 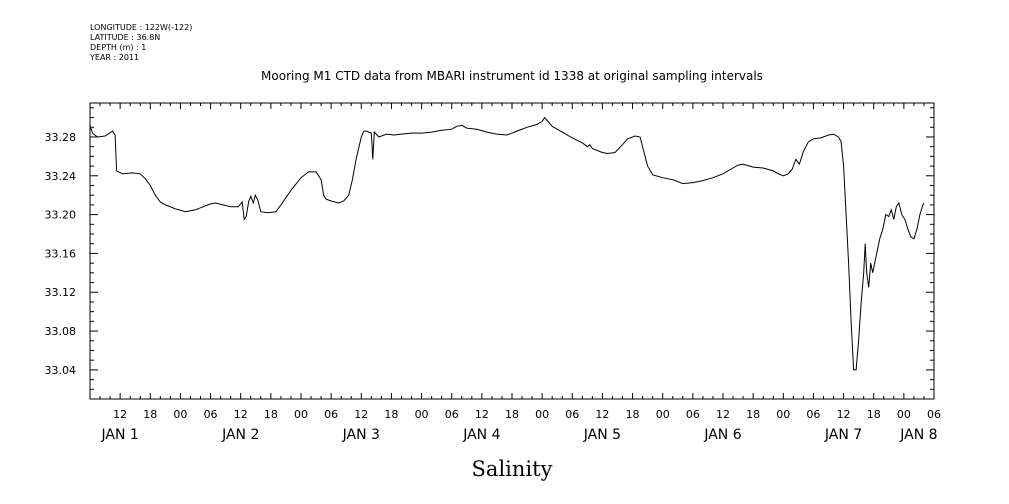 I want to click on y-tick-label: 33.28, so click(x=61, y=137).